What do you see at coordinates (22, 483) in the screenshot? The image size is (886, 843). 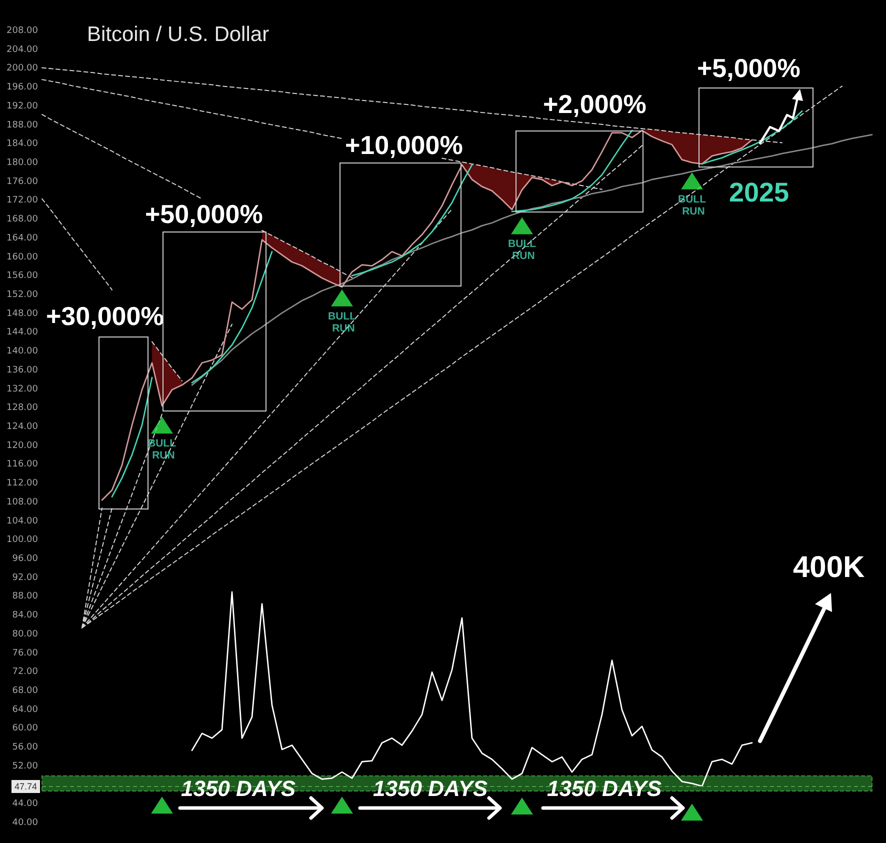 I see `y-tick-label: 112.00` at bounding box center [22, 483].